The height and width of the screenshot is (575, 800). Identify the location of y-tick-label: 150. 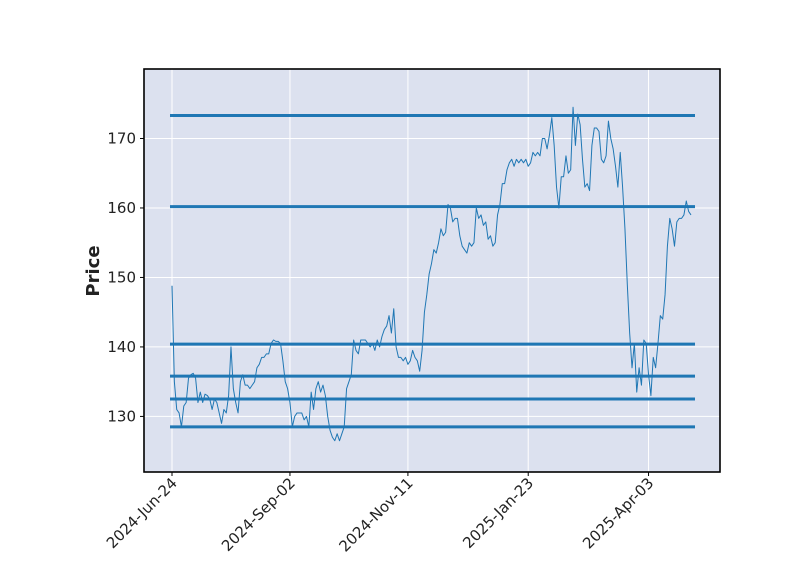
(121, 277).